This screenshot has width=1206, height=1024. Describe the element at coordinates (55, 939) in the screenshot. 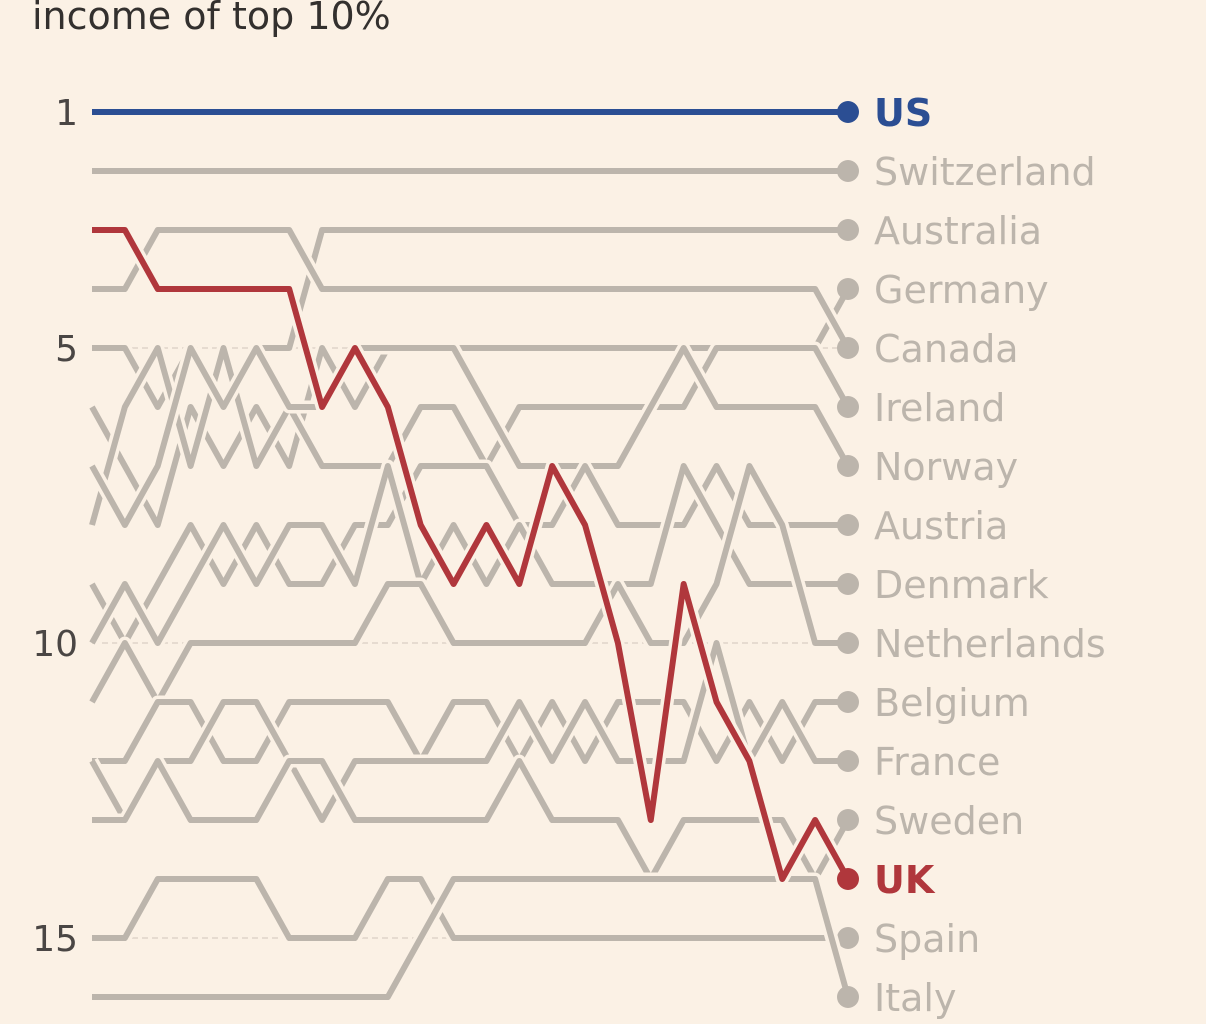

I see `y-tick-label: 15` at that location.